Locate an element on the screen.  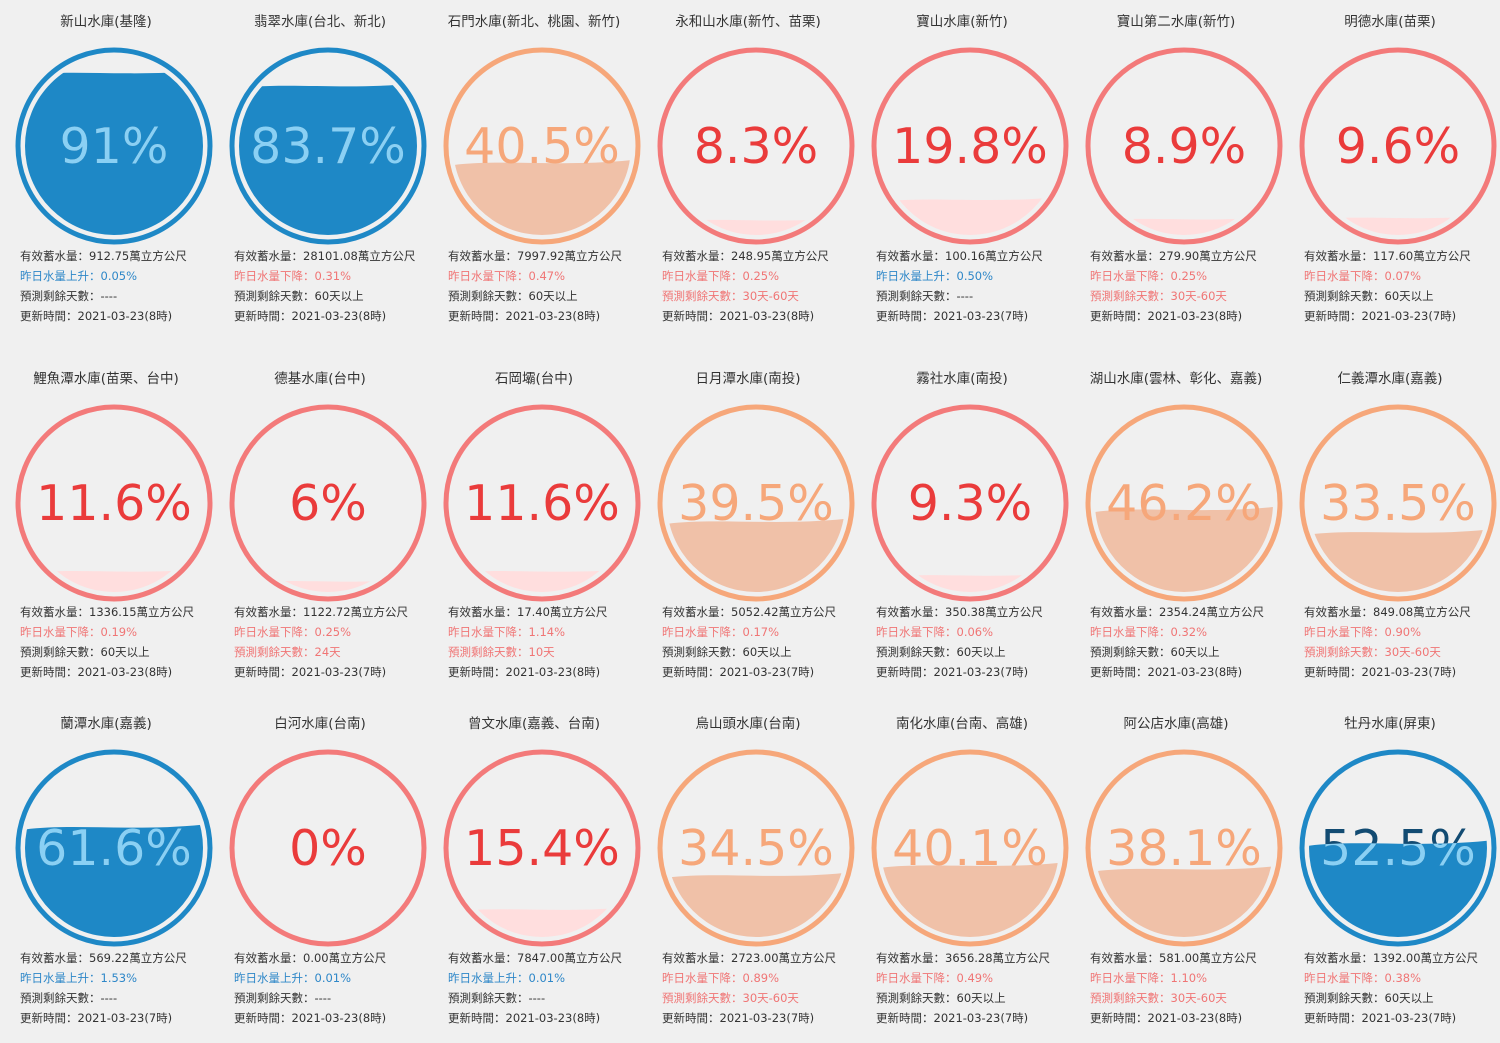
reservoir-name: 日月潭水庫(南投) is located at coordinates (748, 379).